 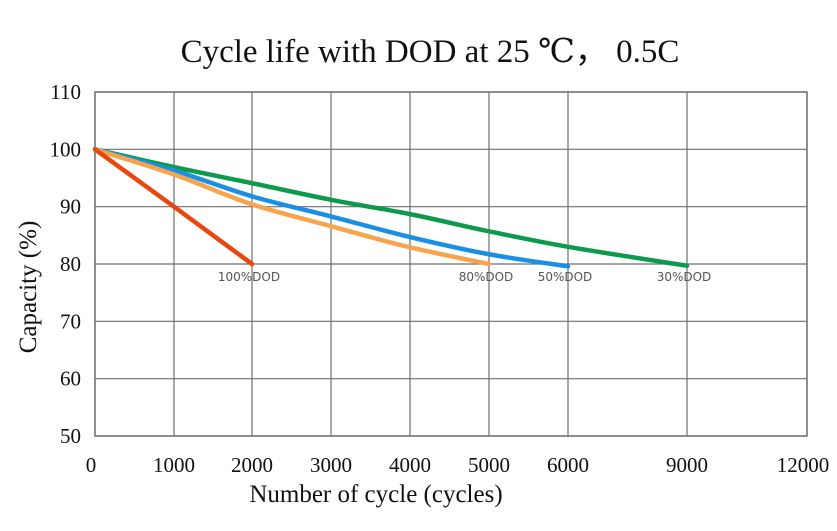 I want to click on y-tick-label: 80, so click(x=70, y=264).